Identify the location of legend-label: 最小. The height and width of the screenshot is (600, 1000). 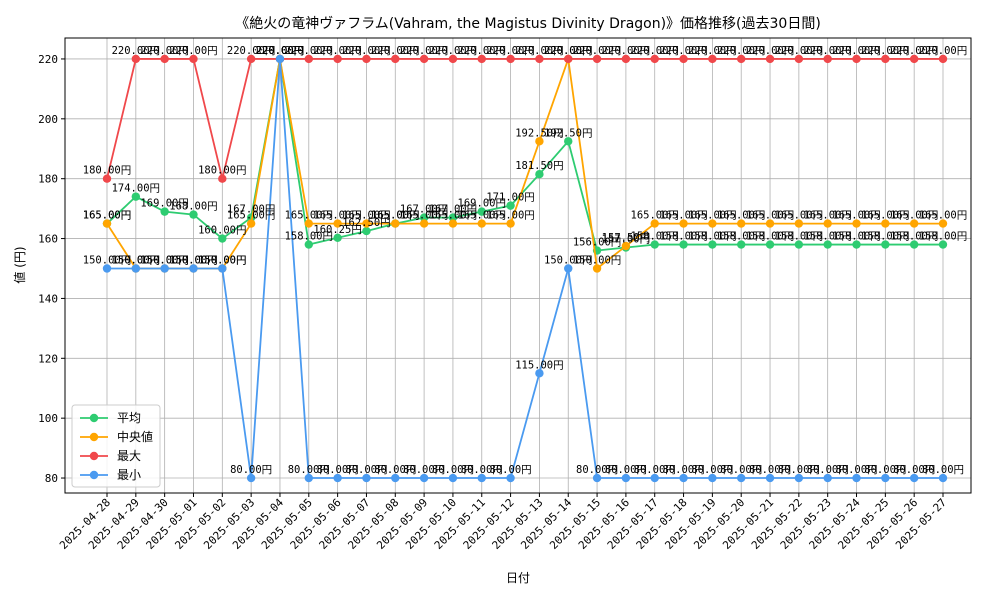
(129, 475).